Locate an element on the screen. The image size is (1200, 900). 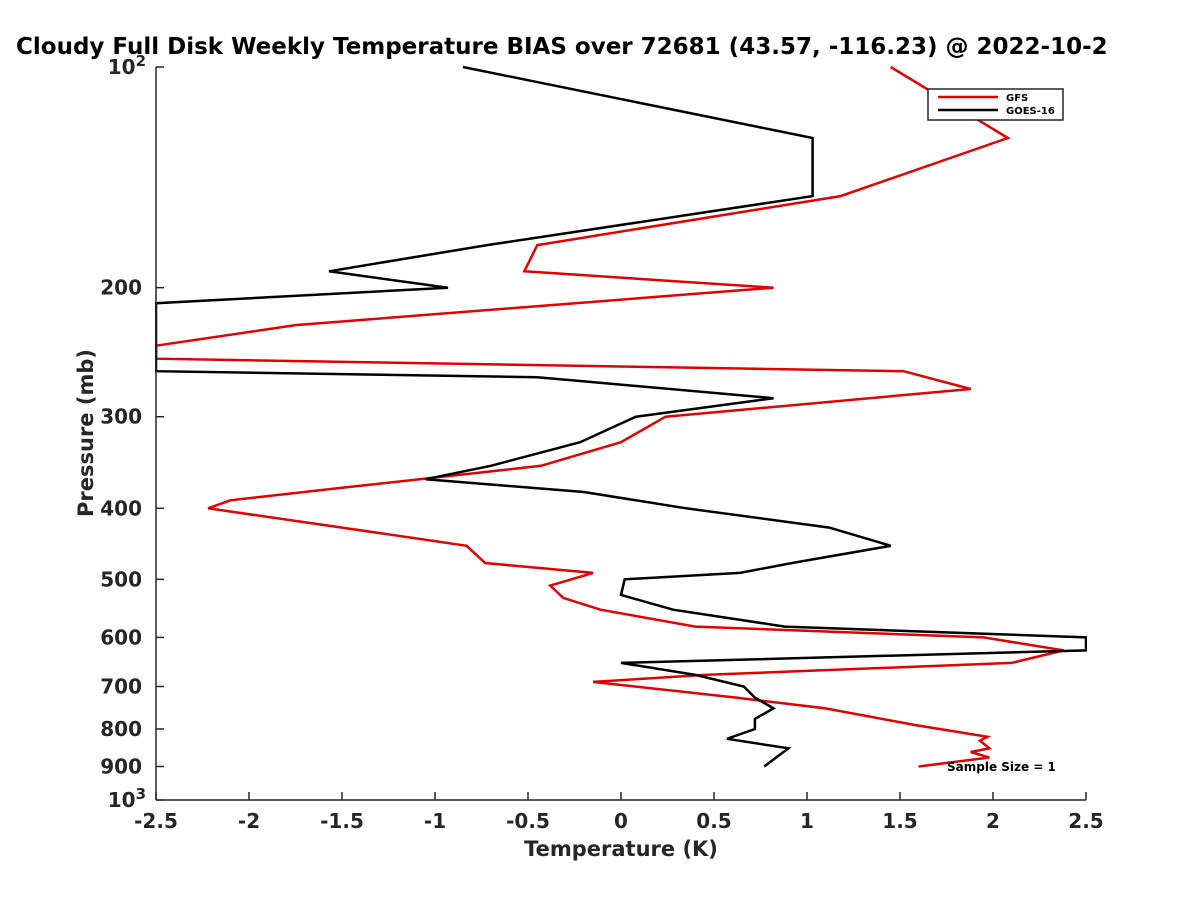
x-tick-label: -2.5 is located at coordinates (156, 821).